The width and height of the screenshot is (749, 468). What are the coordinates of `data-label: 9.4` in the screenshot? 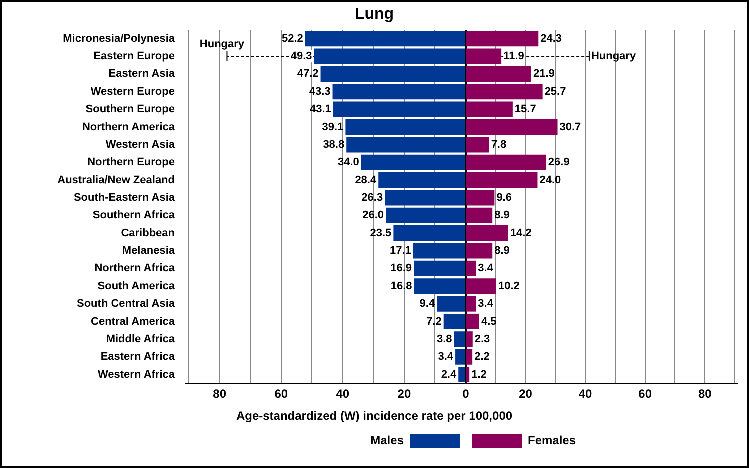 It's located at (428, 304).